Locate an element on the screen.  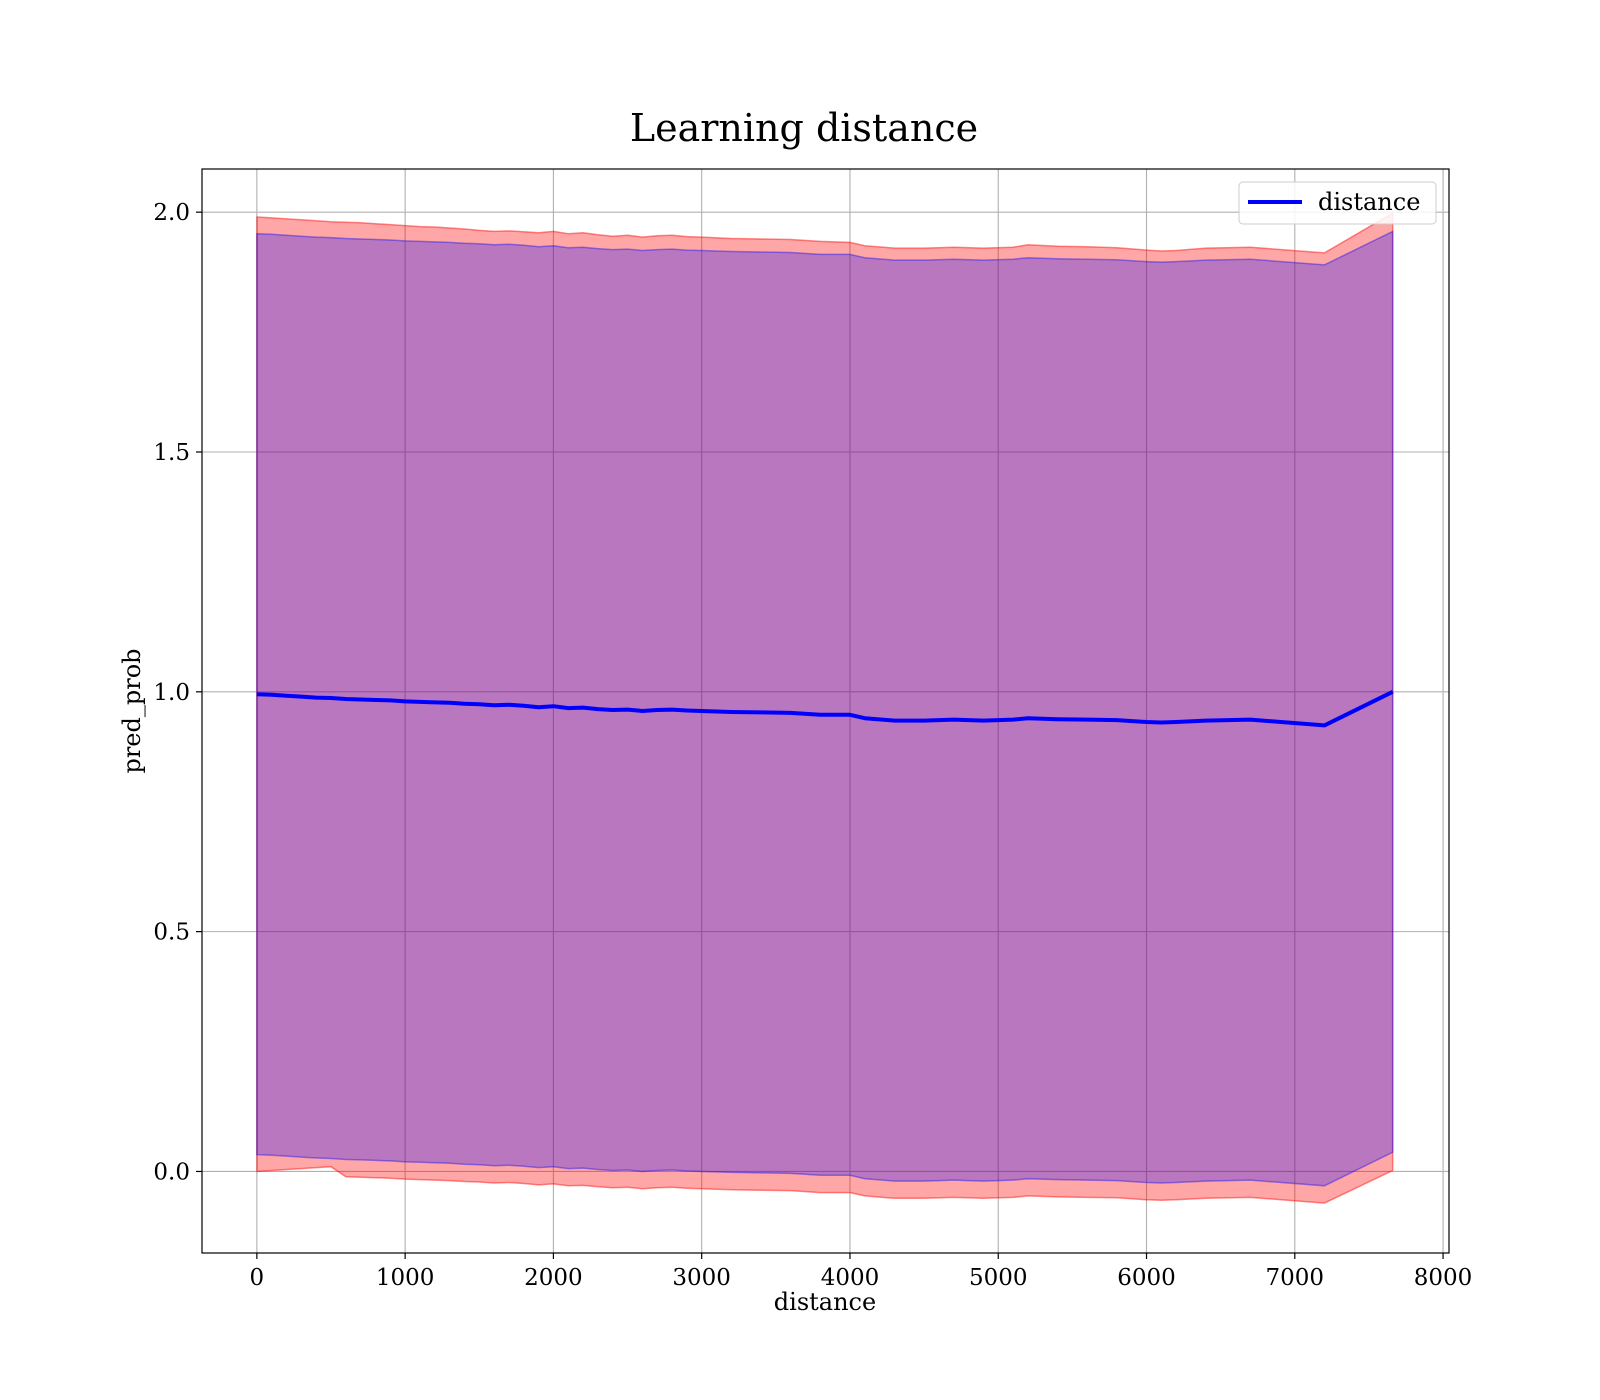
chart-title: Learning distance is located at coordinates (804, 128).